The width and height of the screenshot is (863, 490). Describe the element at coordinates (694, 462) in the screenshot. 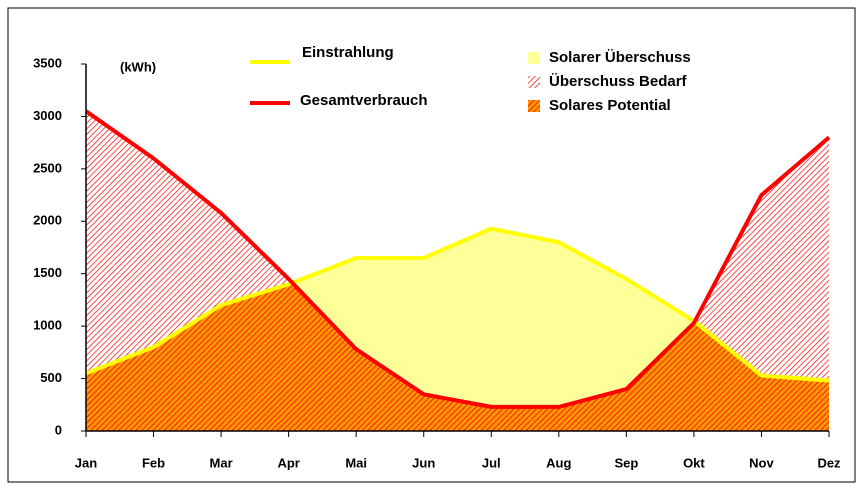

I see `x-tick-label: Okt` at that location.